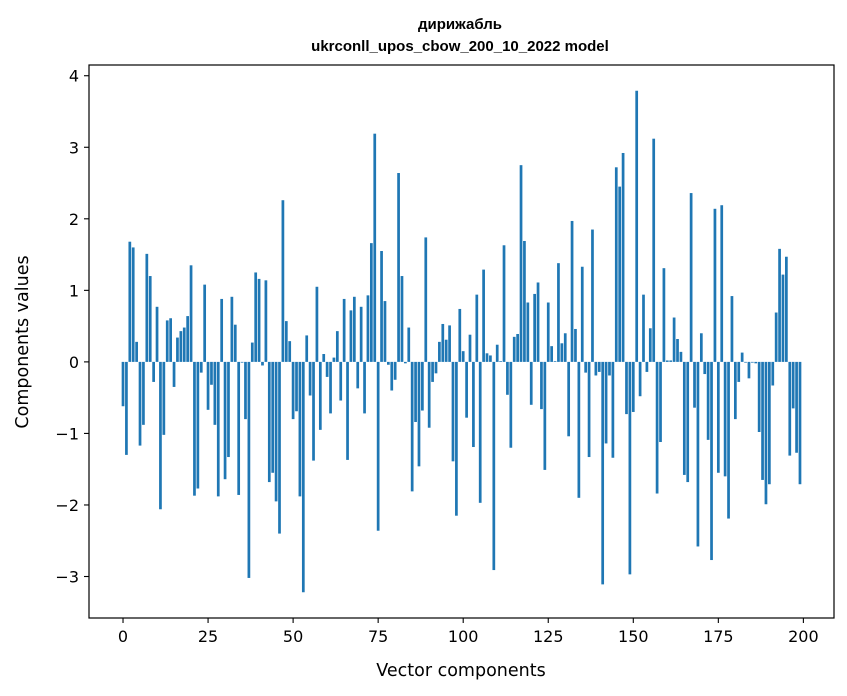 This screenshot has height=696, width=847. What do you see at coordinates (293, 636) in the screenshot?
I see `x-tick-label: 50` at bounding box center [293, 636].